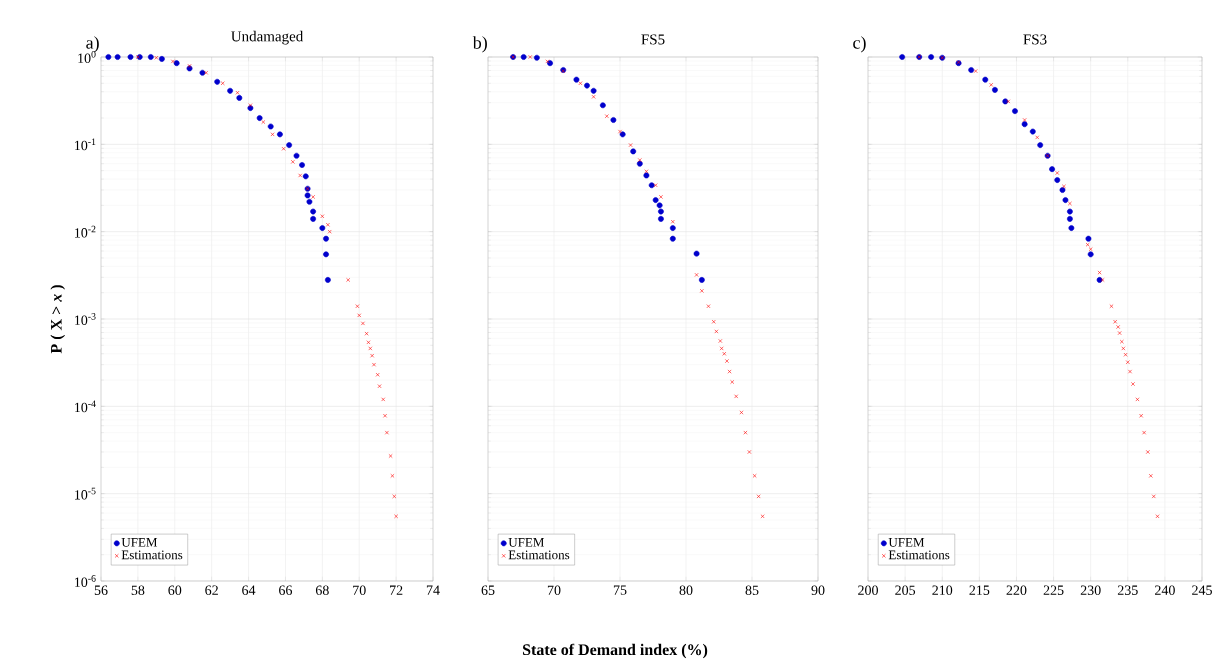  What do you see at coordinates (101, 590) in the screenshot?
I see `x-tick-label: 56` at bounding box center [101, 590].